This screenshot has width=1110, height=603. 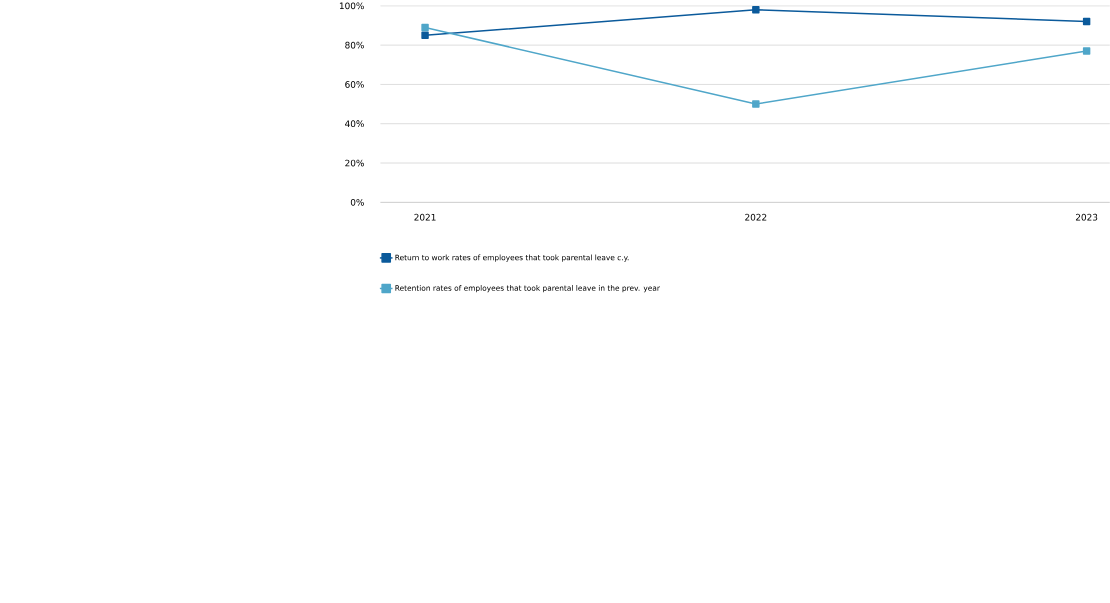 I want to click on x-tick-label: 2023, so click(x=1086, y=217).